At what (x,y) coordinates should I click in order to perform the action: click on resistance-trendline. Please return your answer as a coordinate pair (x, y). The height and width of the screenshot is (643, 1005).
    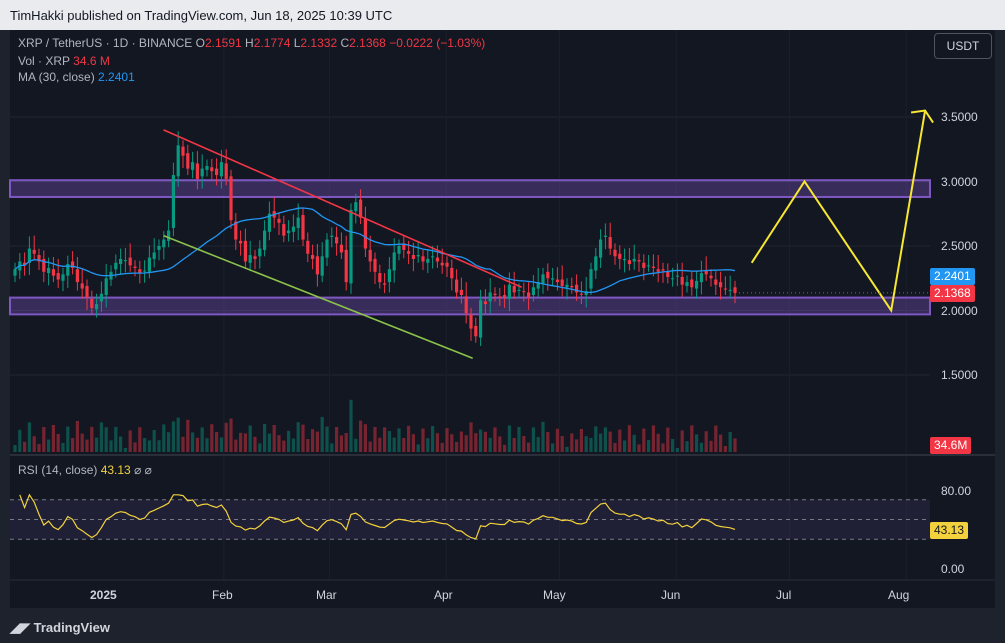
    Looking at the image, I should click on (343, 209).